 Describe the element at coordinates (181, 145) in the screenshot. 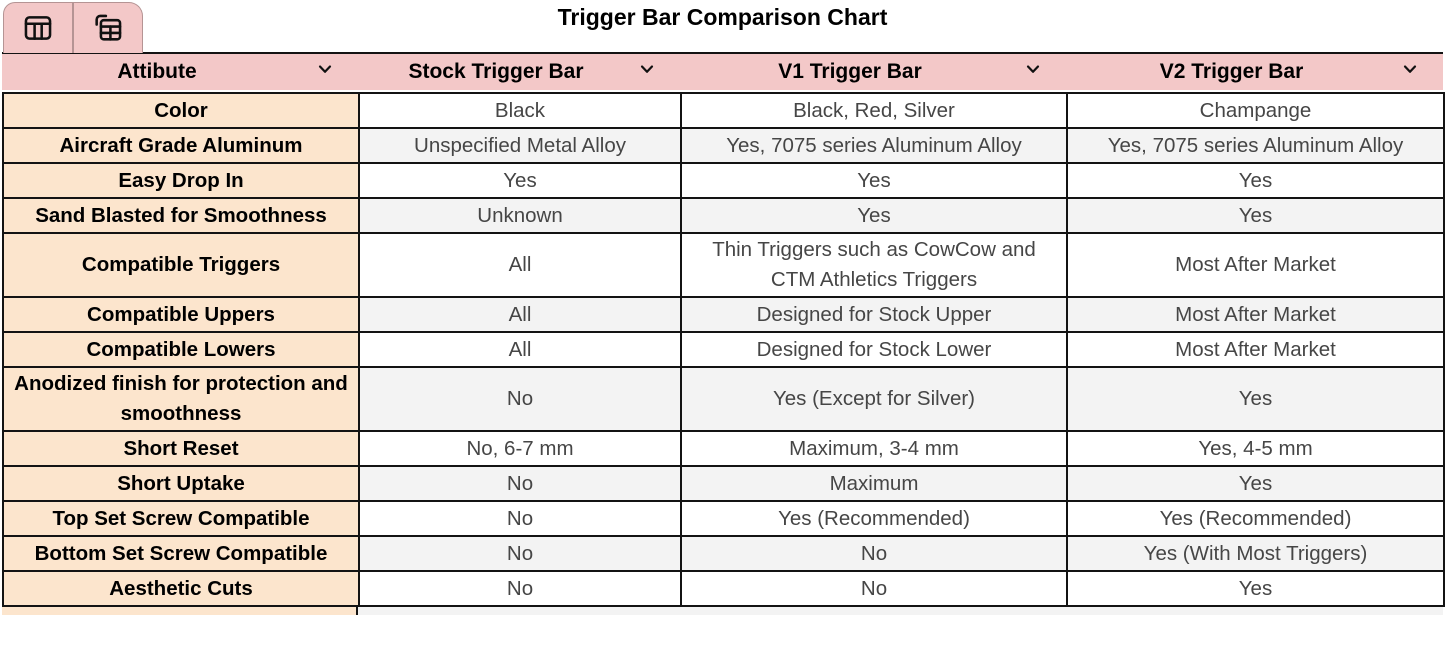

I see `attribute-cell: Aircraft Grade Aluminum` at that location.